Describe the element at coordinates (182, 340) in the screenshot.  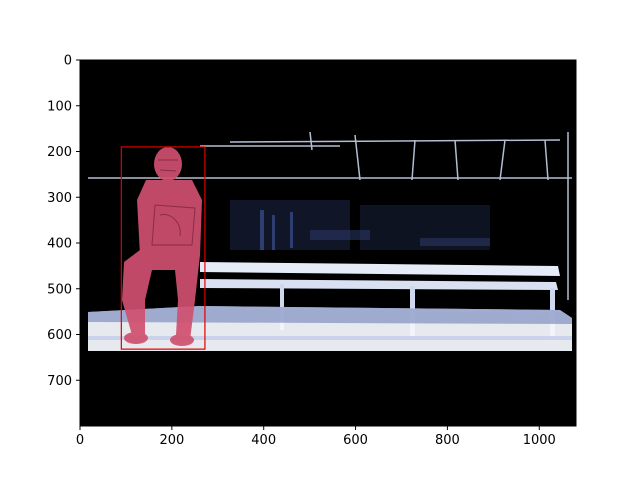
I see `person-shoe-right` at that location.